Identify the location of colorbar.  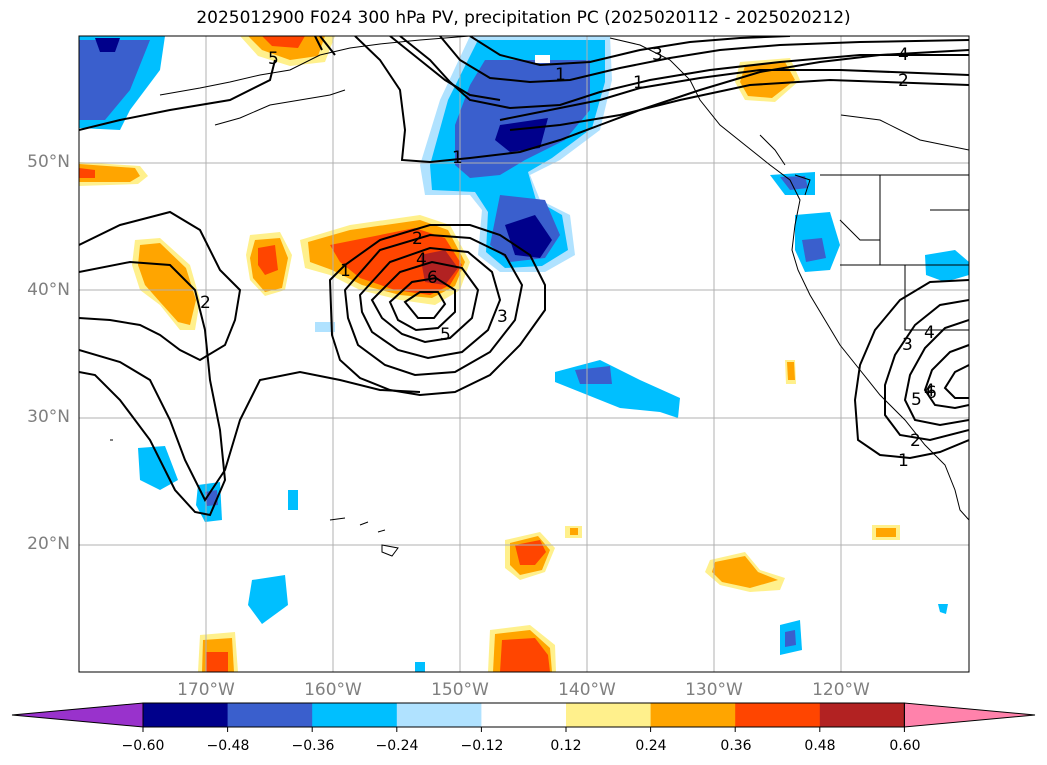
(523, 717).